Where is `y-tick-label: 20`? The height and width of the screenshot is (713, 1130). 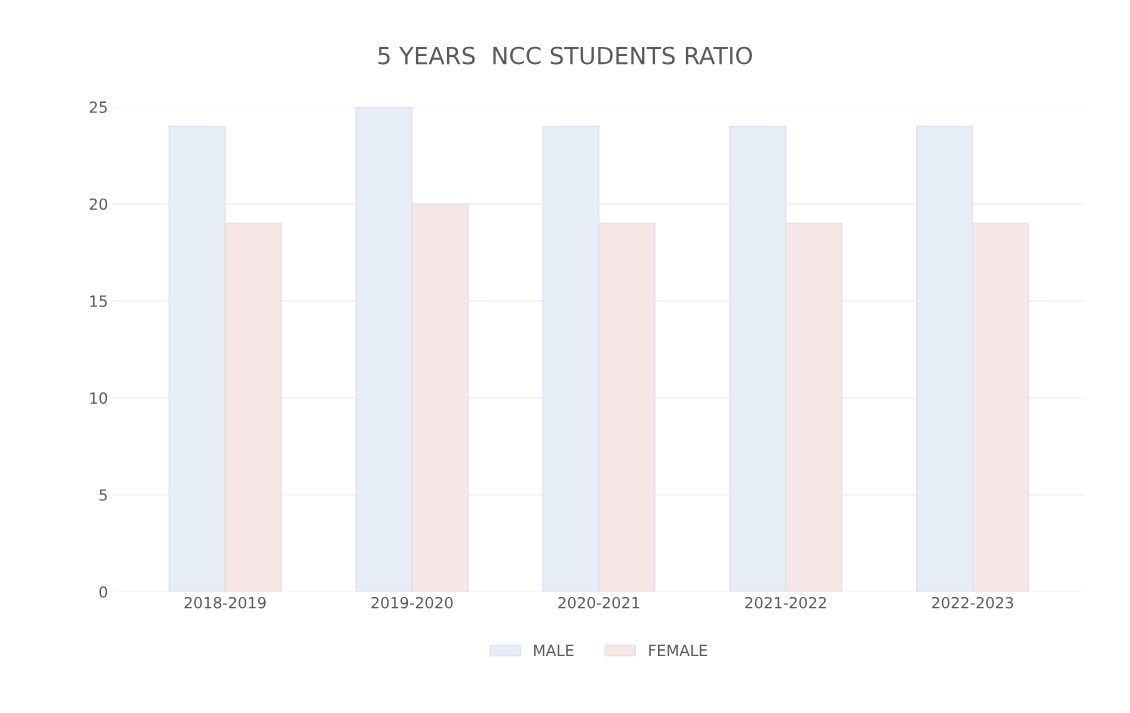 y-tick-label: 20 is located at coordinates (98, 204).